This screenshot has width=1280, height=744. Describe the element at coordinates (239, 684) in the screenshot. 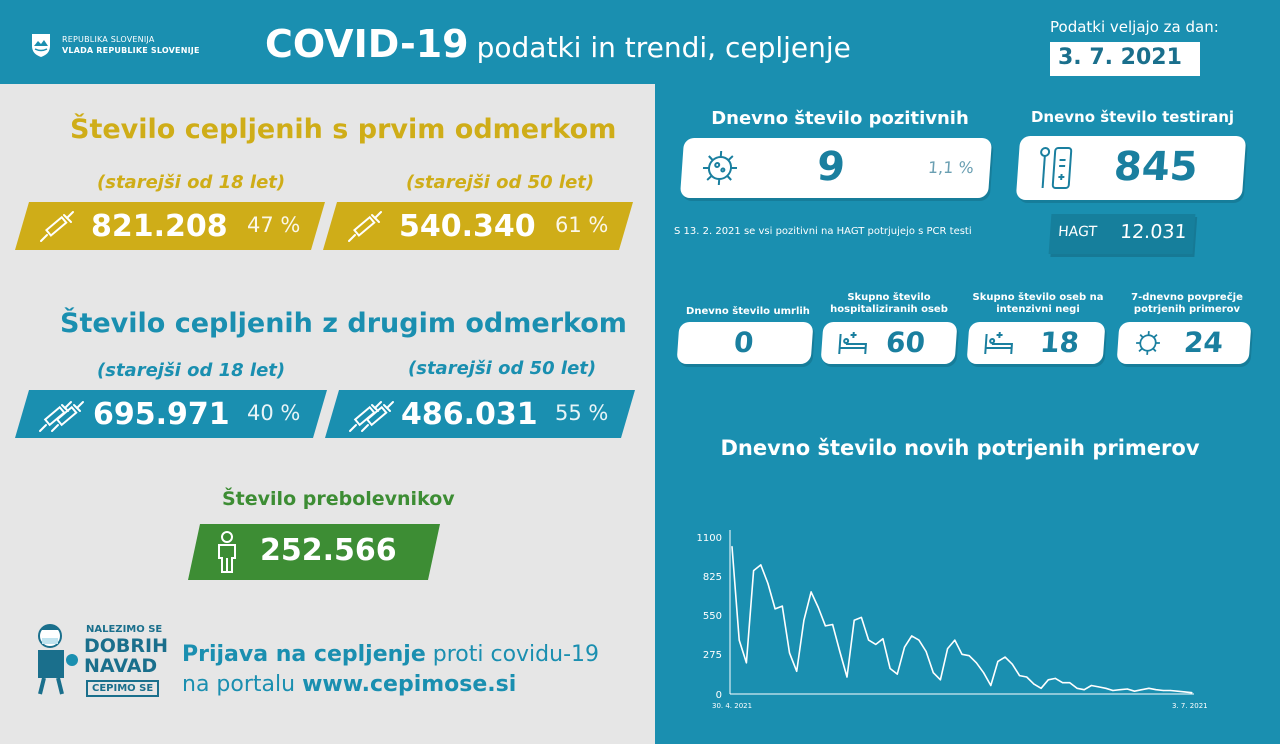

I see `promo-rest-2: na portalu` at that location.